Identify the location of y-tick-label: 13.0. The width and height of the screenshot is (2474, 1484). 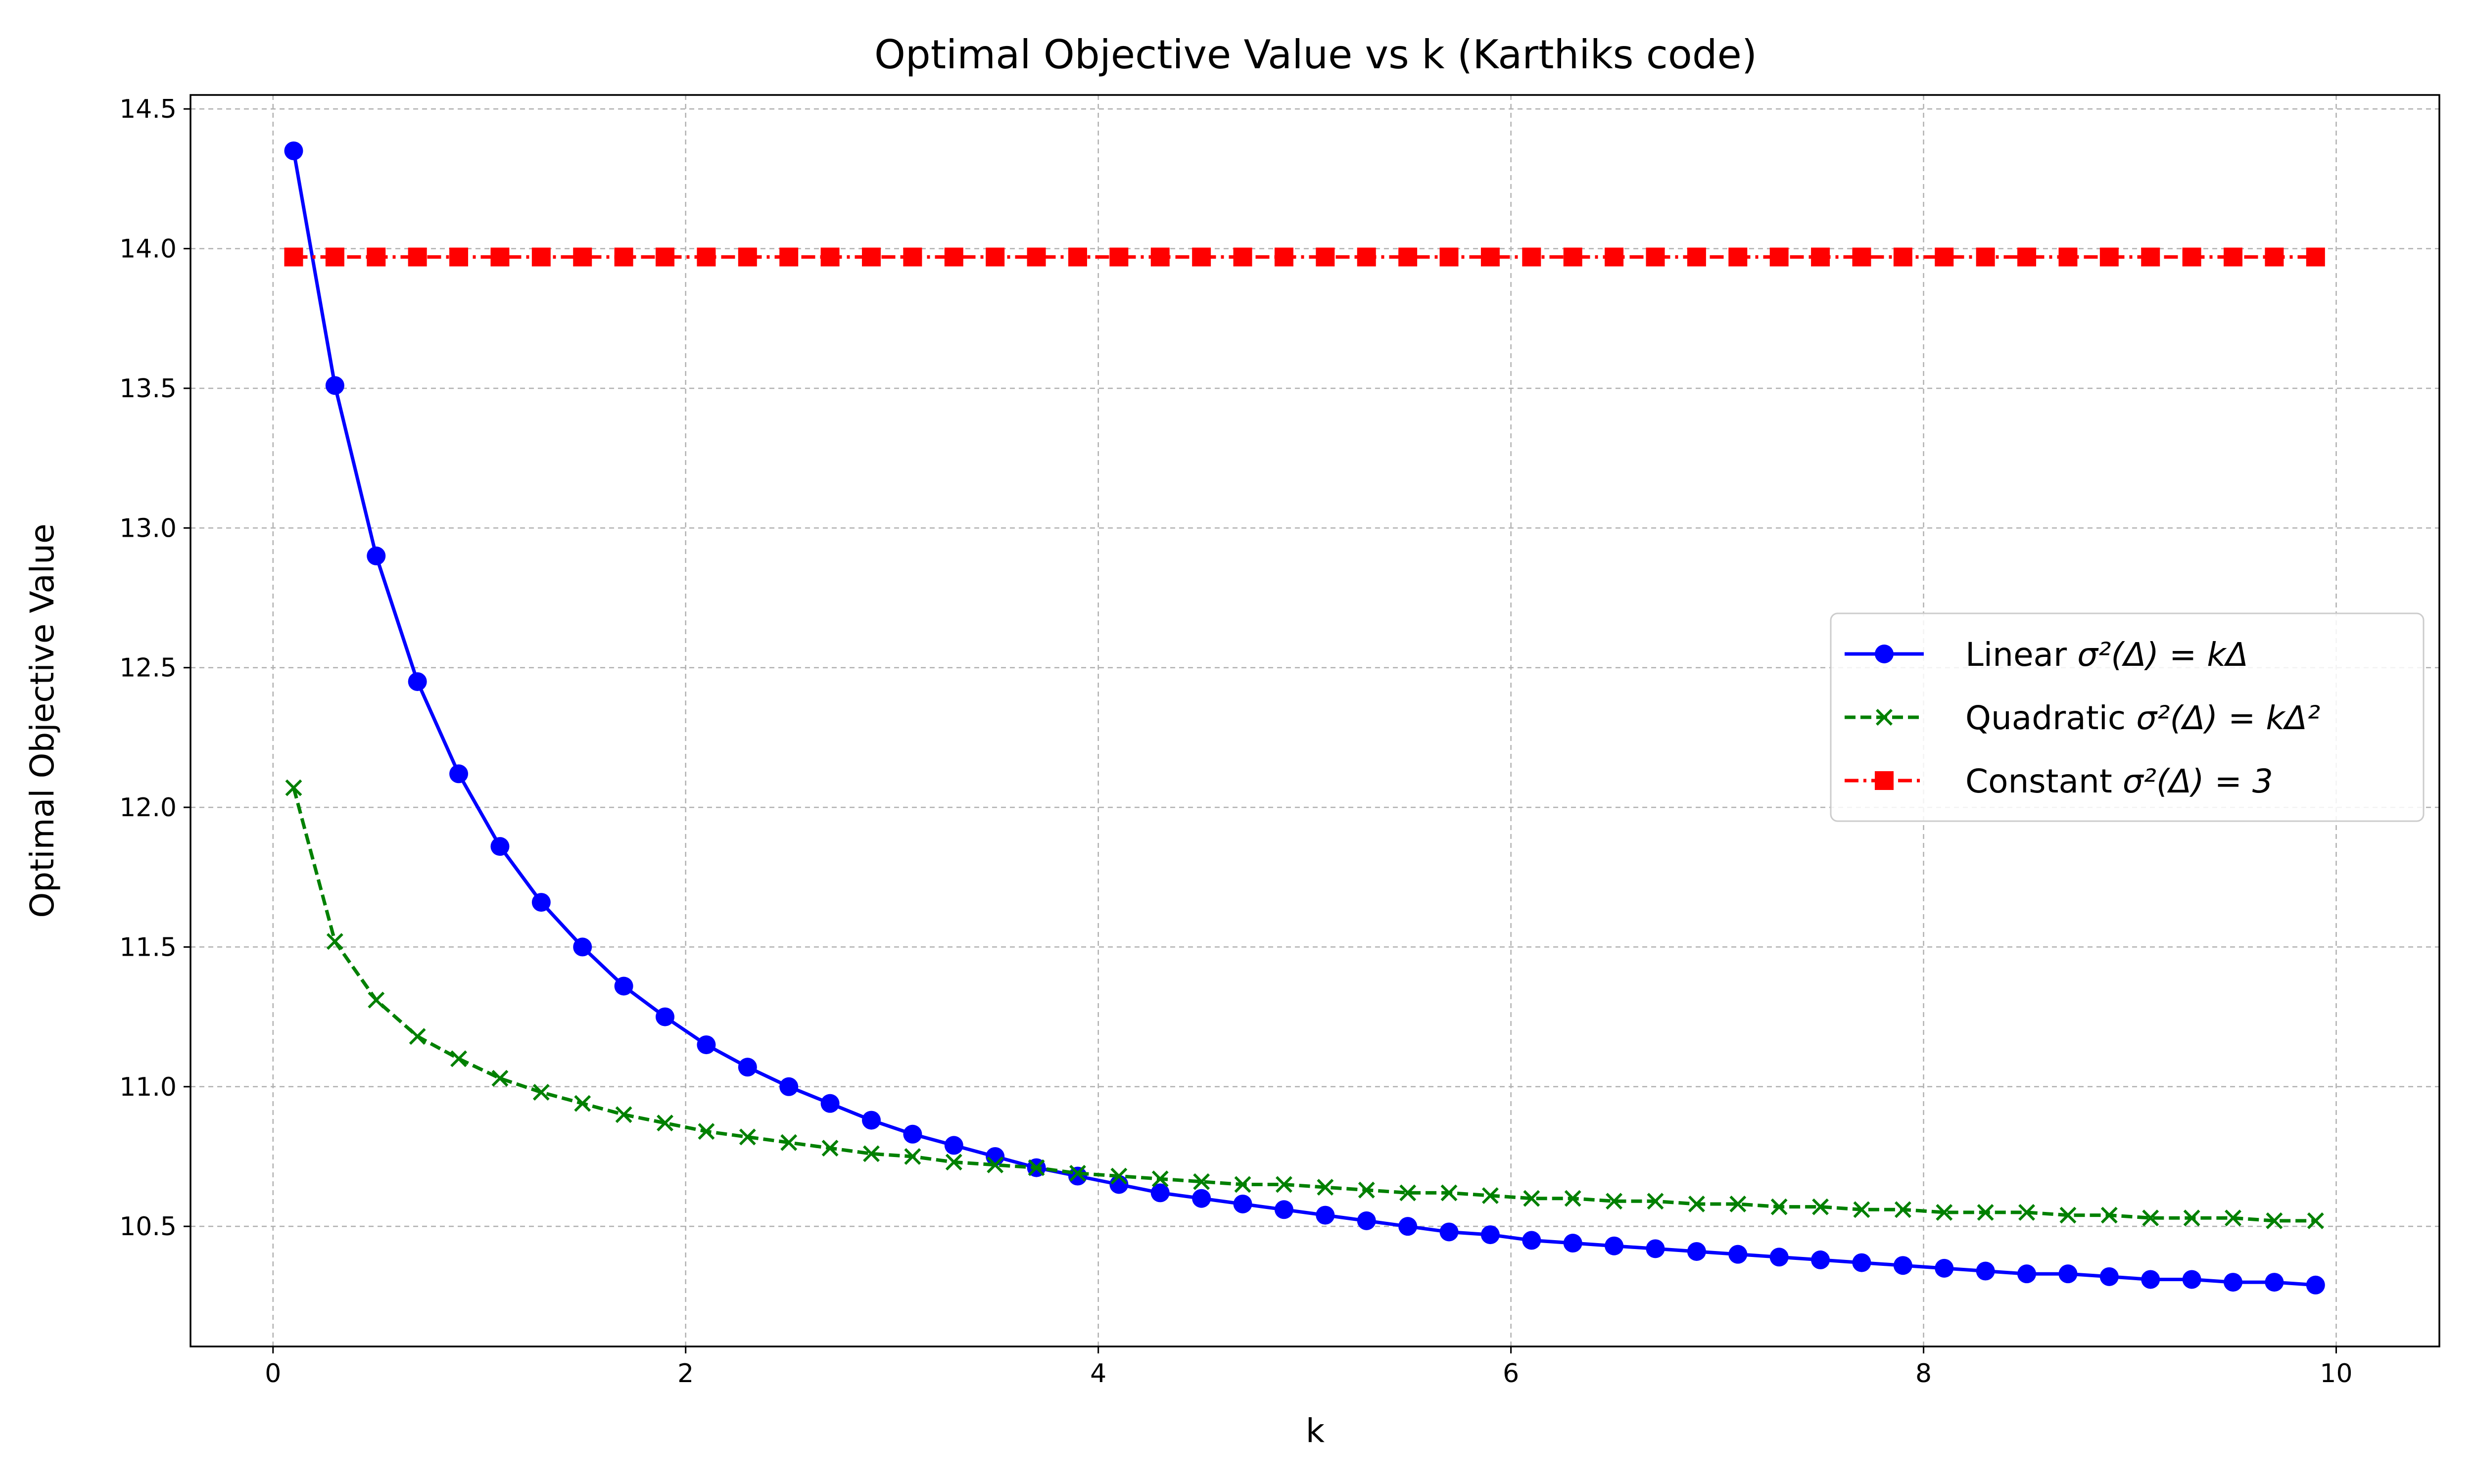
(148, 528).